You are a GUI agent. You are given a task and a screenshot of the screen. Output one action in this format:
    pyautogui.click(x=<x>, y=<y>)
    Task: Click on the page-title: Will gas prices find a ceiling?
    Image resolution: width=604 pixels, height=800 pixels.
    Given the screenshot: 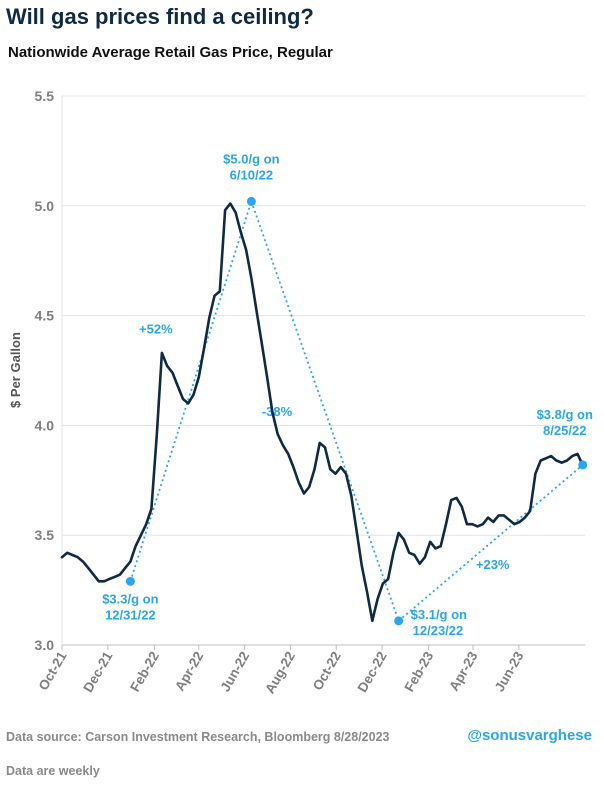 What is the action you would take?
    pyautogui.click(x=160, y=16)
    